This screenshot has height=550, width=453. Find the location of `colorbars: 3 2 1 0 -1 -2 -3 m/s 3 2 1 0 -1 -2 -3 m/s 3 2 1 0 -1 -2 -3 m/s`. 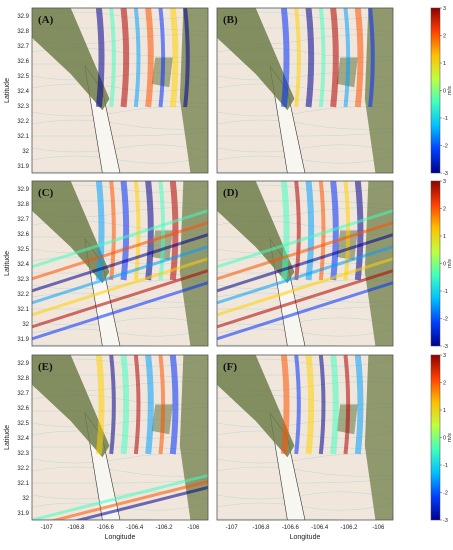

colorbars: 3 2 1 0 -1 -2 -3 m/s 3 2 1 0 -1 -2 -3 m/s 3 2 1 0 -1 -2 -3 m/s is located at coordinates (441, 265).